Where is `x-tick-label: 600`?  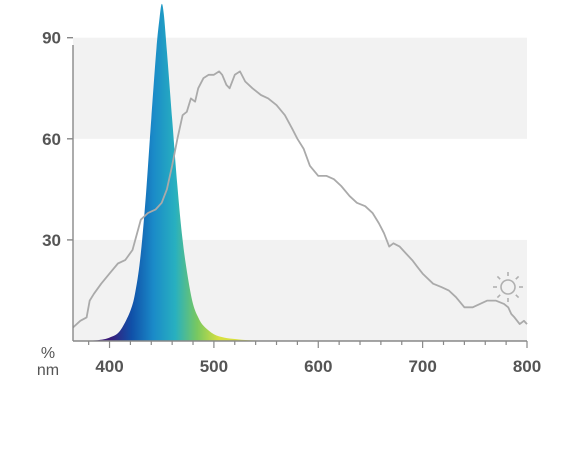
x-tick-label: 600 is located at coordinates (318, 366).